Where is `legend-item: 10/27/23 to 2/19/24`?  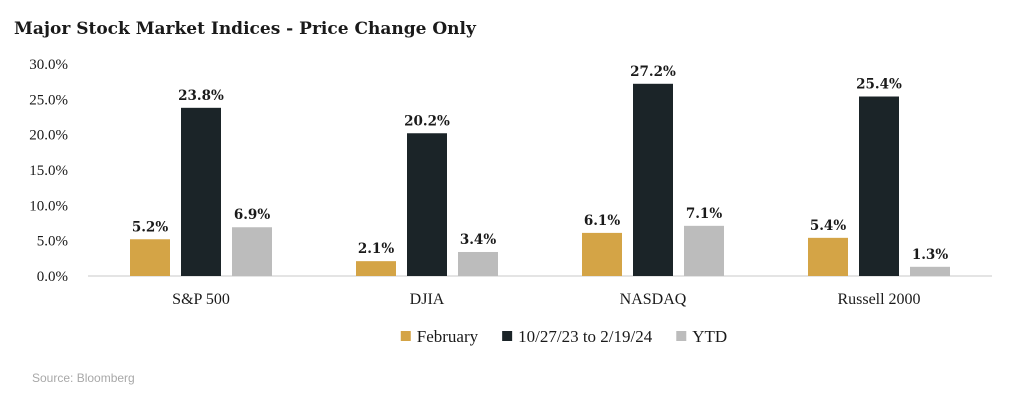 legend-item: 10/27/23 to 2/19/24 is located at coordinates (577, 336).